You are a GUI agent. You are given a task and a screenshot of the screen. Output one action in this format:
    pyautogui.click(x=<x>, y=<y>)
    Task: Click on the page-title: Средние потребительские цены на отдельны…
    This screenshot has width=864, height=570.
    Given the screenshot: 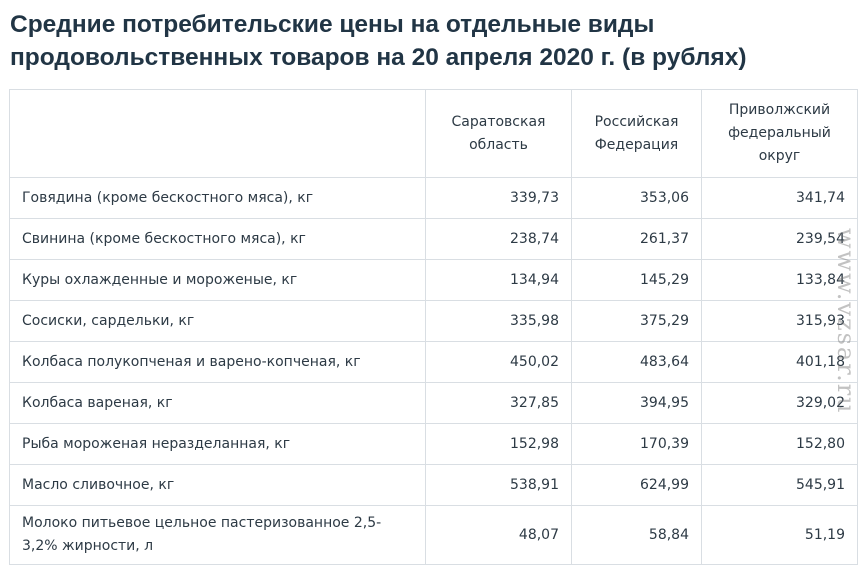 What is the action you would take?
    pyautogui.click(x=378, y=41)
    